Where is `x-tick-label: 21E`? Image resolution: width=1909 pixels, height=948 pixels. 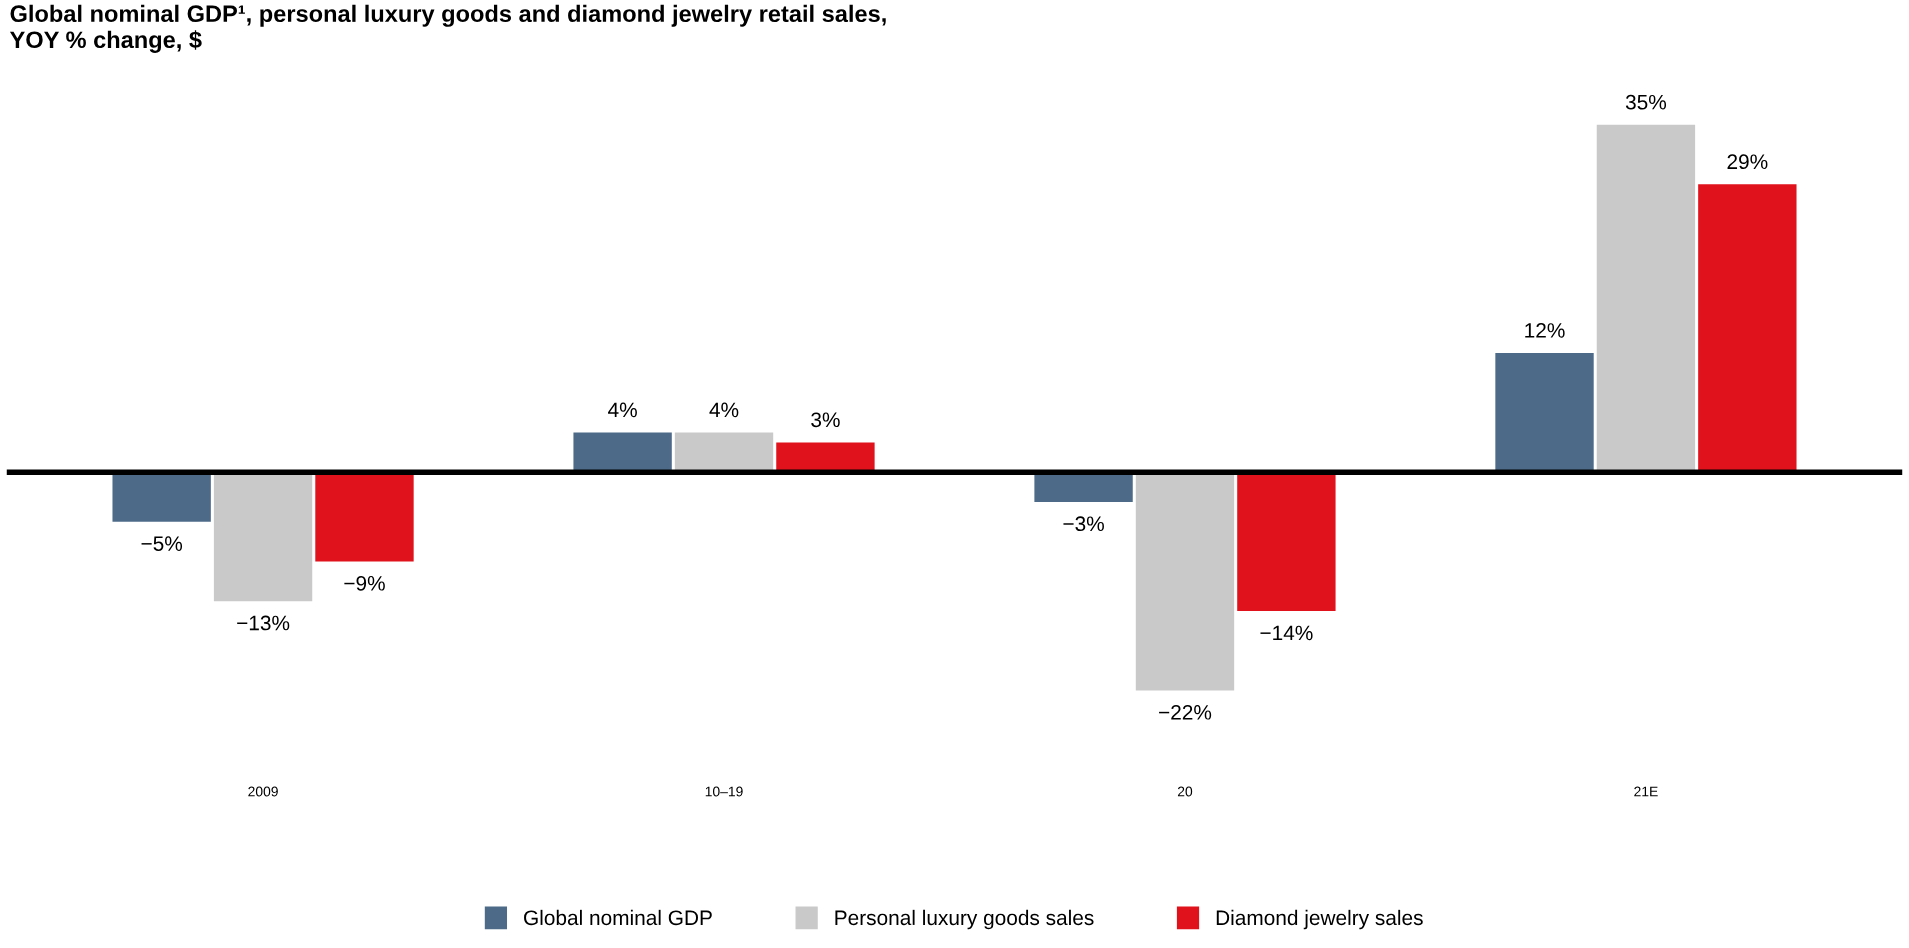 x-tick-label: 21E is located at coordinates (1646, 791).